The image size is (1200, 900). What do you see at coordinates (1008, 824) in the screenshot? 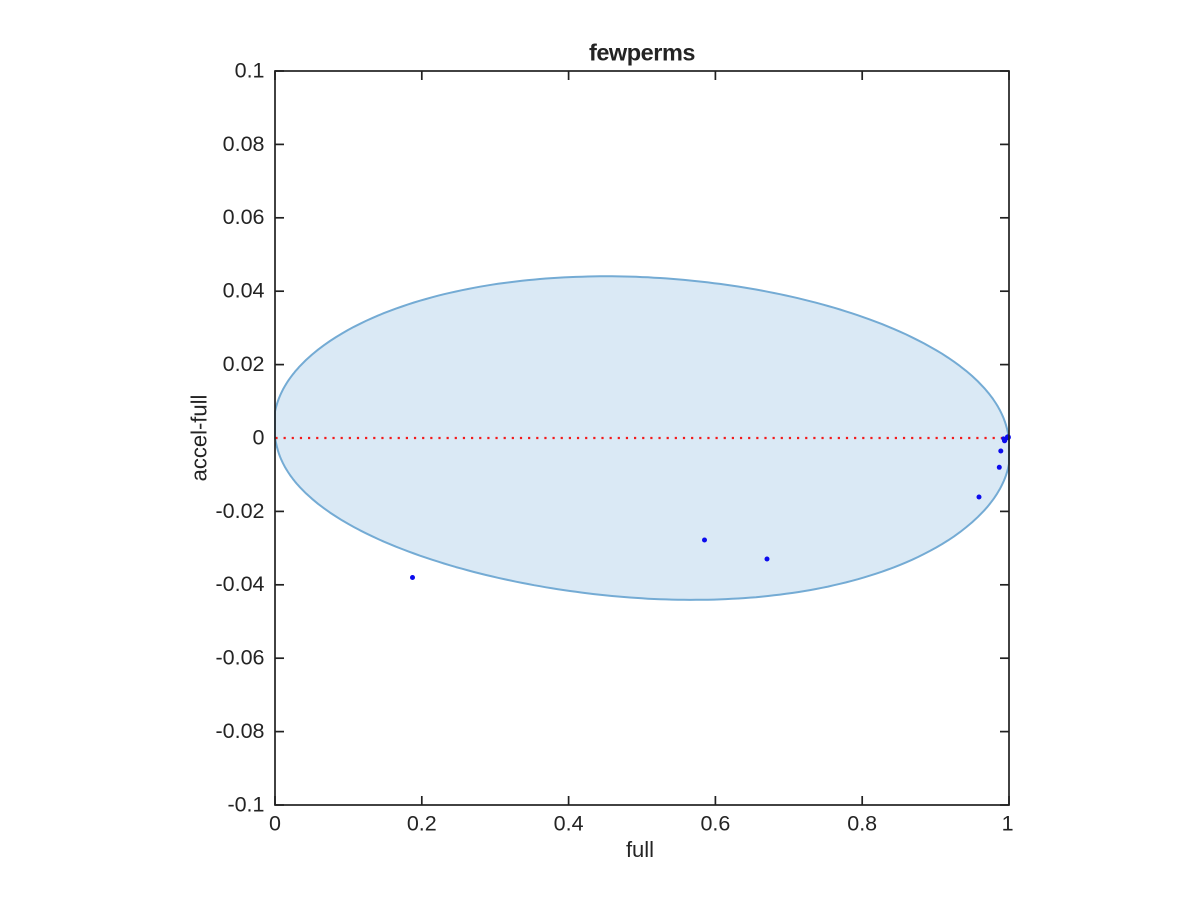
I see `svg-text: 1` at bounding box center [1008, 824].